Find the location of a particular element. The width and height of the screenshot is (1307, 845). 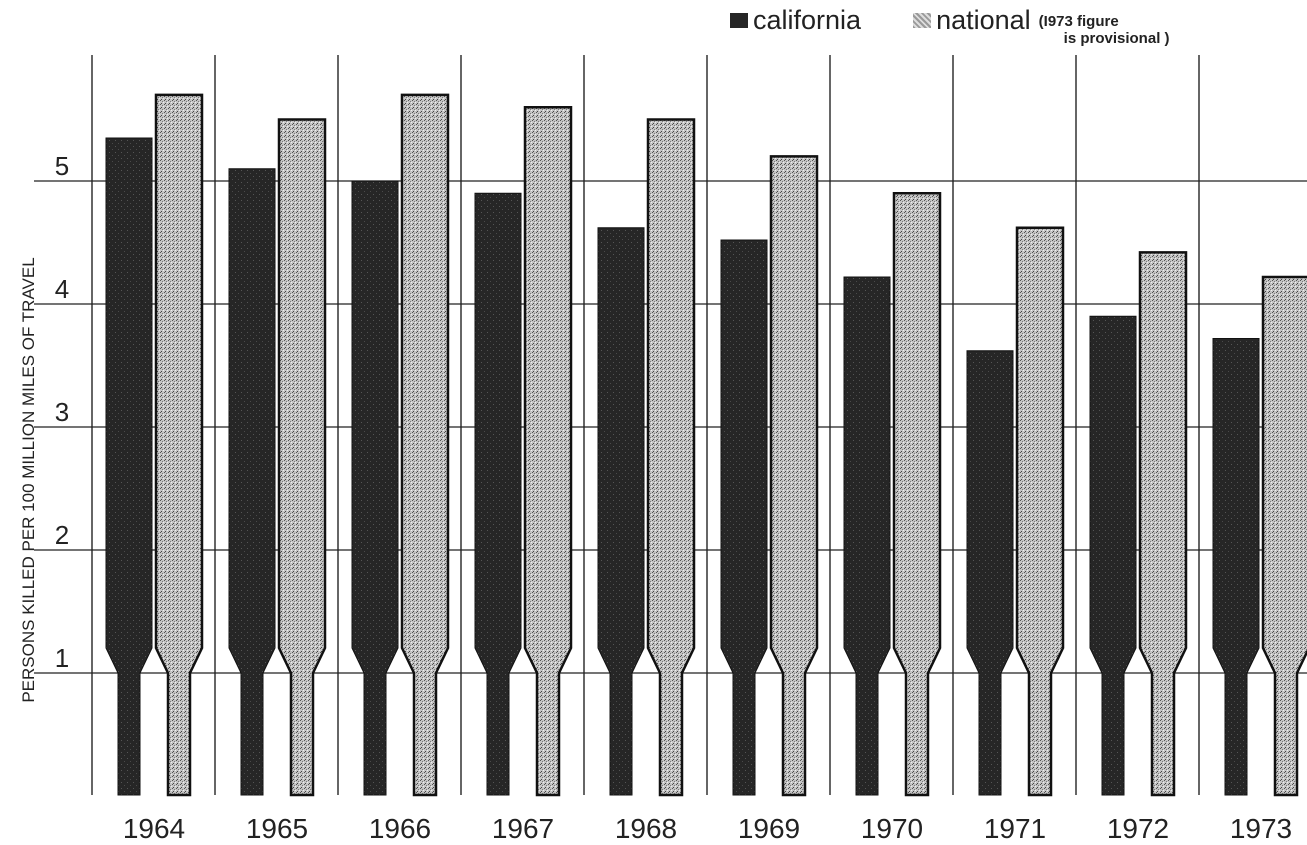

y-tick-label-2: 2 is located at coordinates (62, 535).